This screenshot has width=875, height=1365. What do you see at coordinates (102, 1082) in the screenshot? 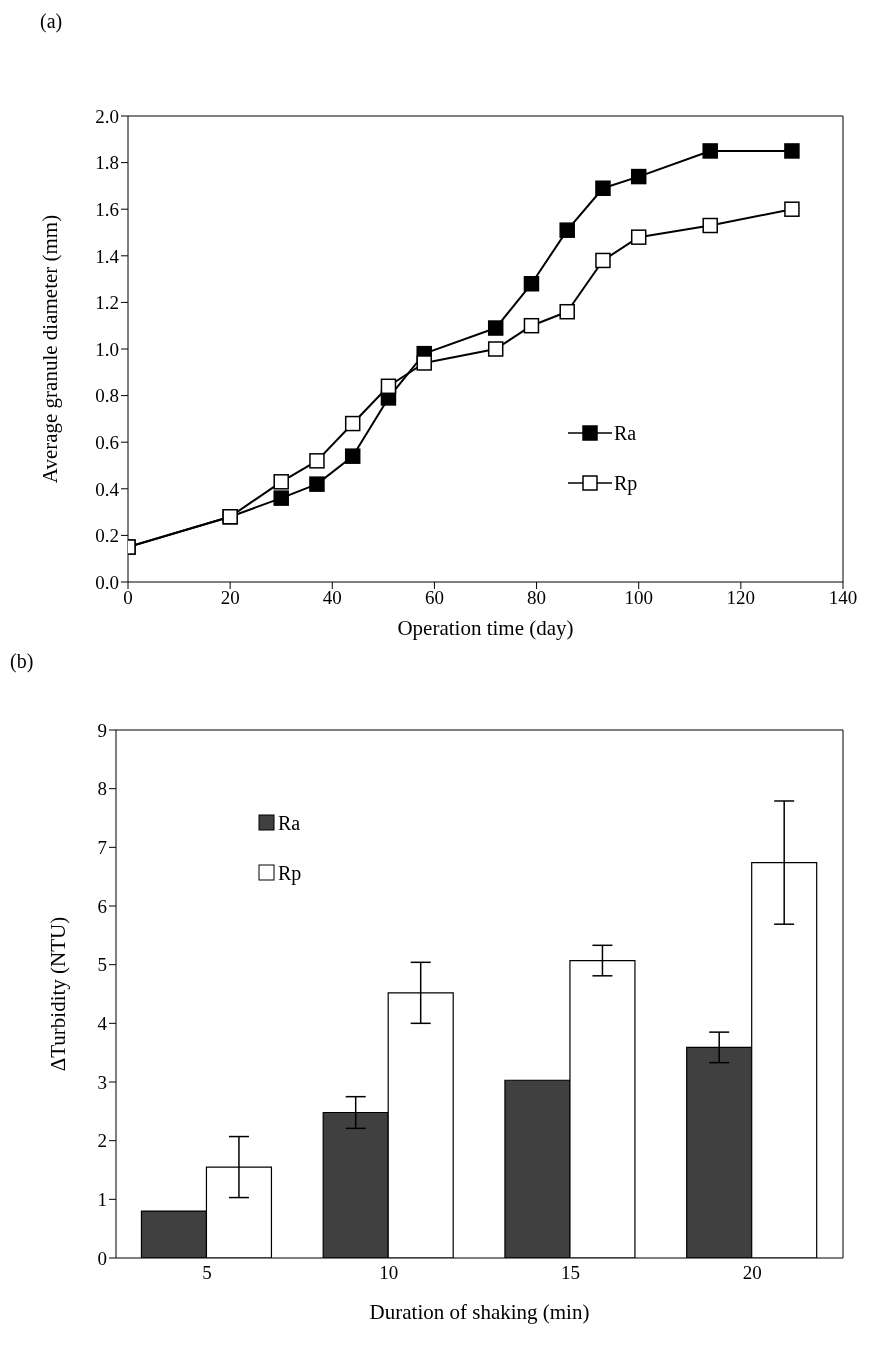
I see `y-tick-label: 3` at bounding box center [102, 1082].